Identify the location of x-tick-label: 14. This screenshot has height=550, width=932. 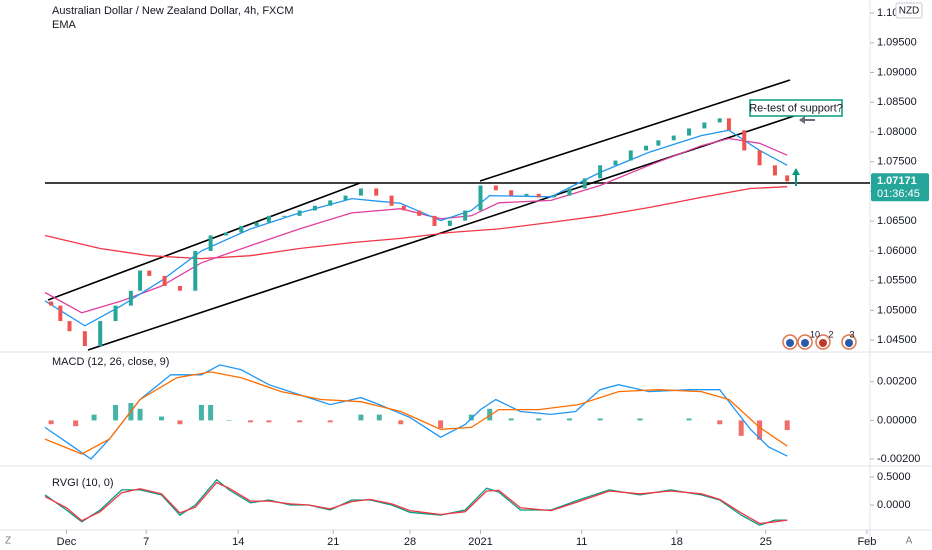
(238, 542).